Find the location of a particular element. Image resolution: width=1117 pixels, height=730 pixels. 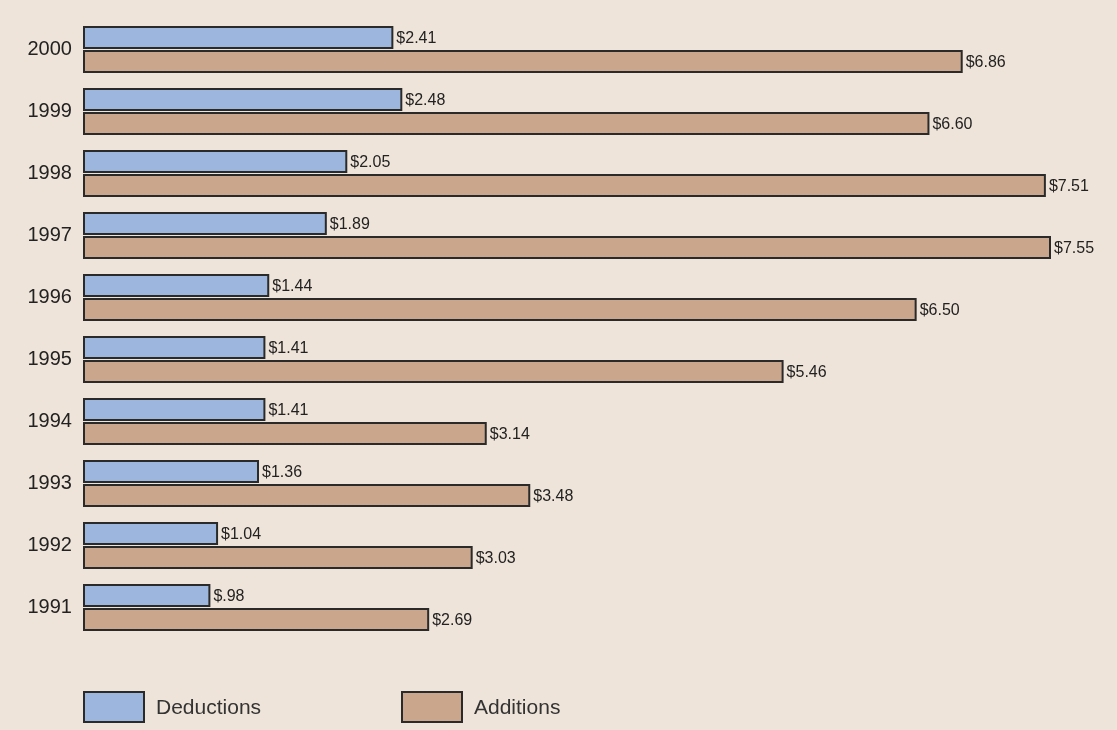

data-label: $1.36 is located at coordinates (282, 471).